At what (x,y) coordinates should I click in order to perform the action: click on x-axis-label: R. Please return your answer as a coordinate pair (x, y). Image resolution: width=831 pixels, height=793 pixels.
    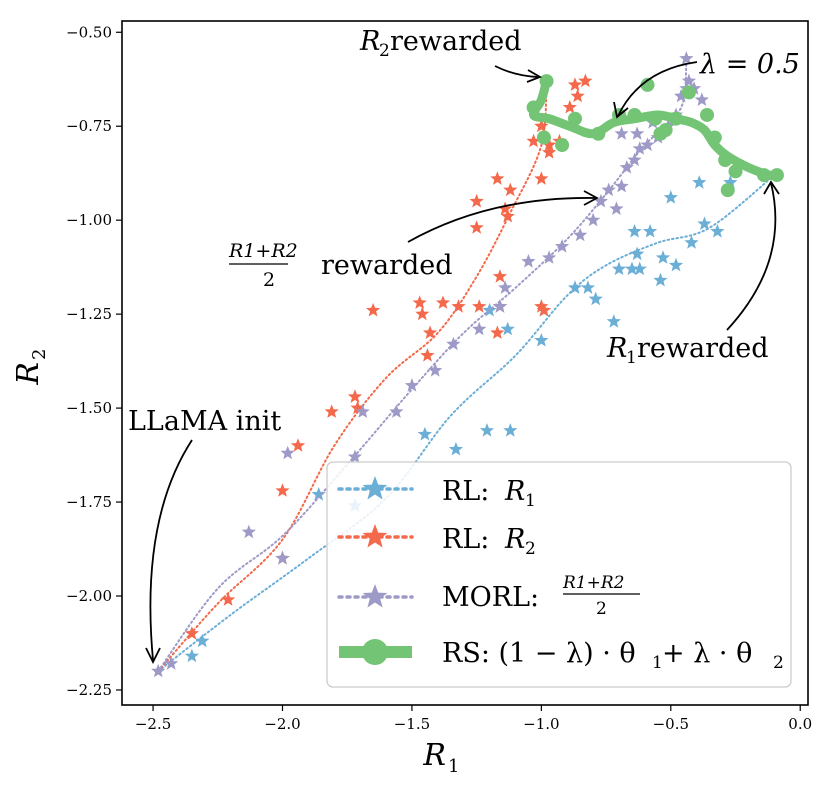
    Looking at the image, I should click on (434, 755).